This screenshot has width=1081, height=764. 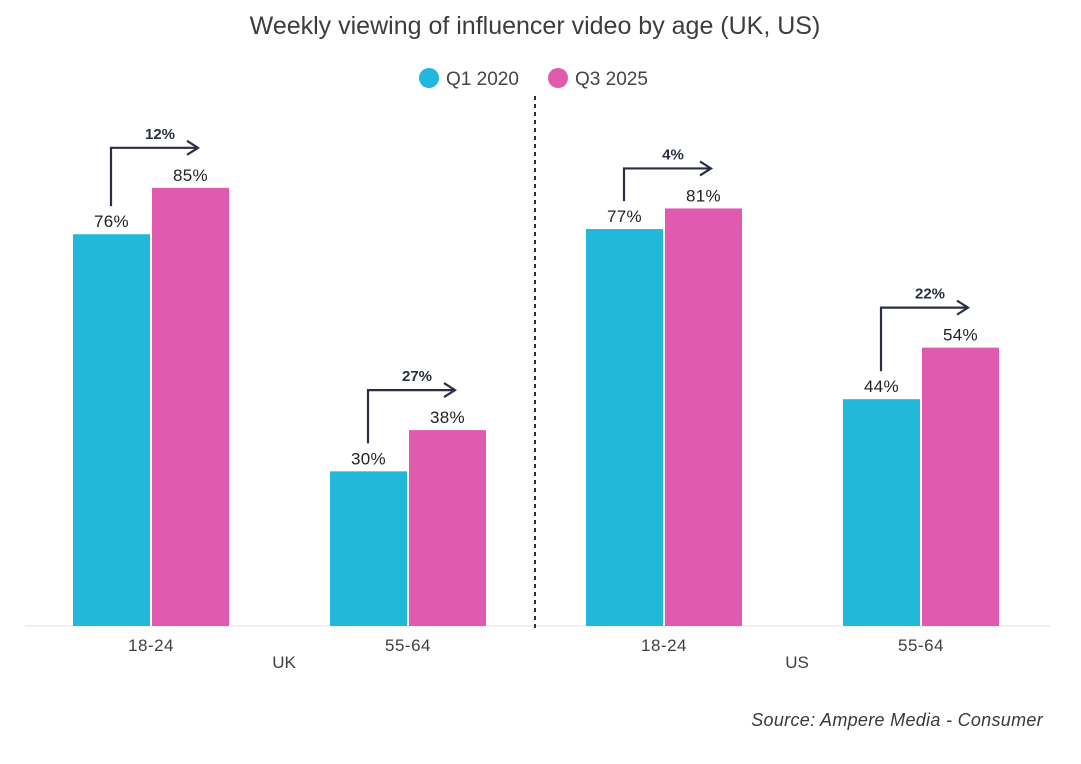 What do you see at coordinates (664, 645) in the screenshot?
I see `x-tick-us-18-24: 18-24` at bounding box center [664, 645].